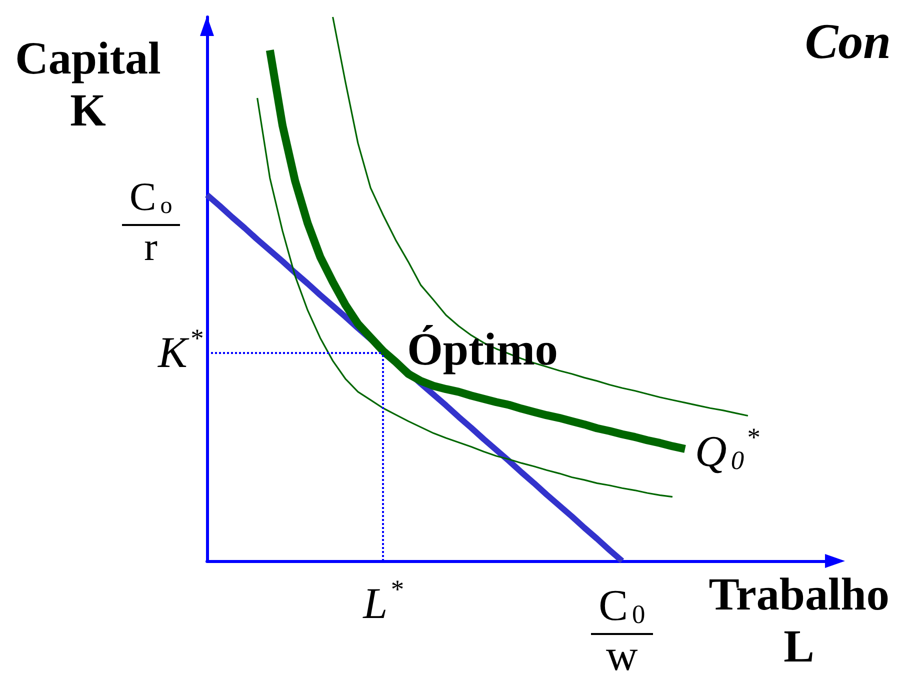 This screenshot has height=677, width=897. What do you see at coordinates (180, 350) in the screenshot?
I see `ref-line-label: K$^{*}$` at bounding box center [180, 350].